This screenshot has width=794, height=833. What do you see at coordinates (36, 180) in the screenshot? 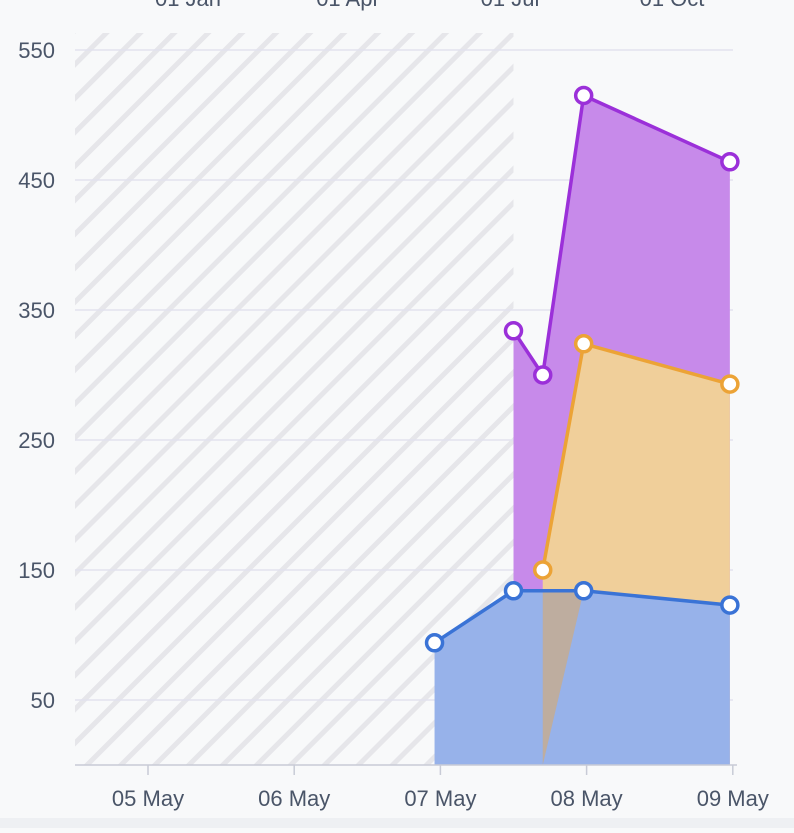
I see `y-tick-label: 450` at bounding box center [36, 180].